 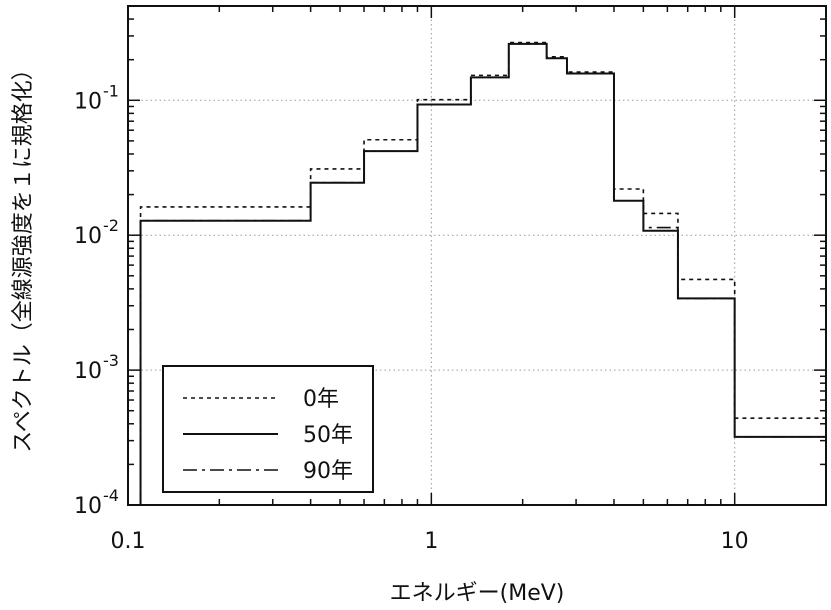 What do you see at coordinates (128, 541) in the screenshot?
I see `x-tick-label: 0.1` at bounding box center [128, 541].